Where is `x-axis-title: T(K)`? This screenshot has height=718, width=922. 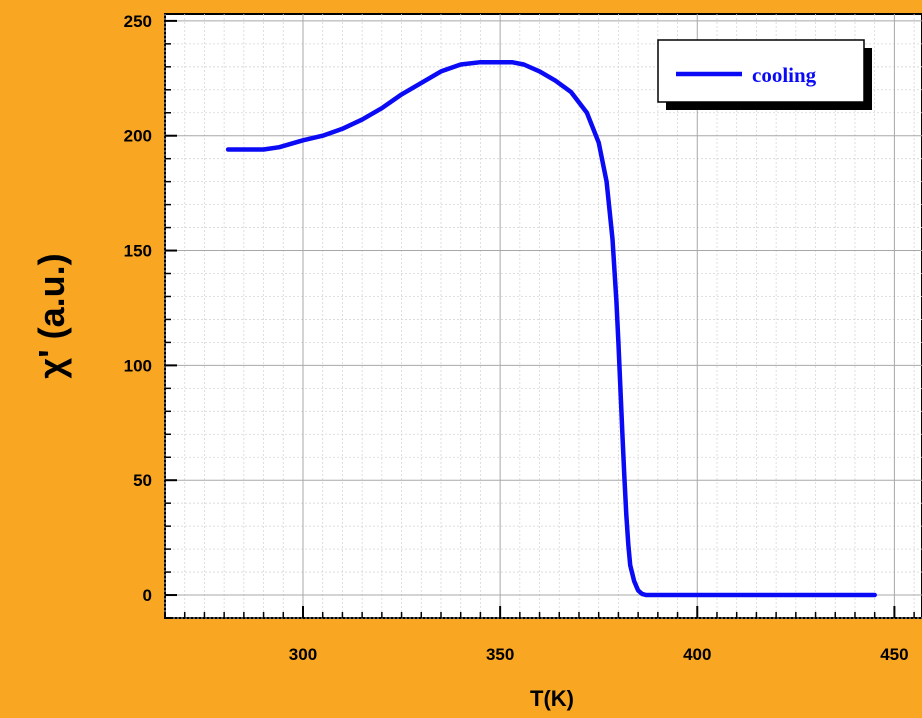 x-axis-title: T(K) is located at coordinates (552, 698).